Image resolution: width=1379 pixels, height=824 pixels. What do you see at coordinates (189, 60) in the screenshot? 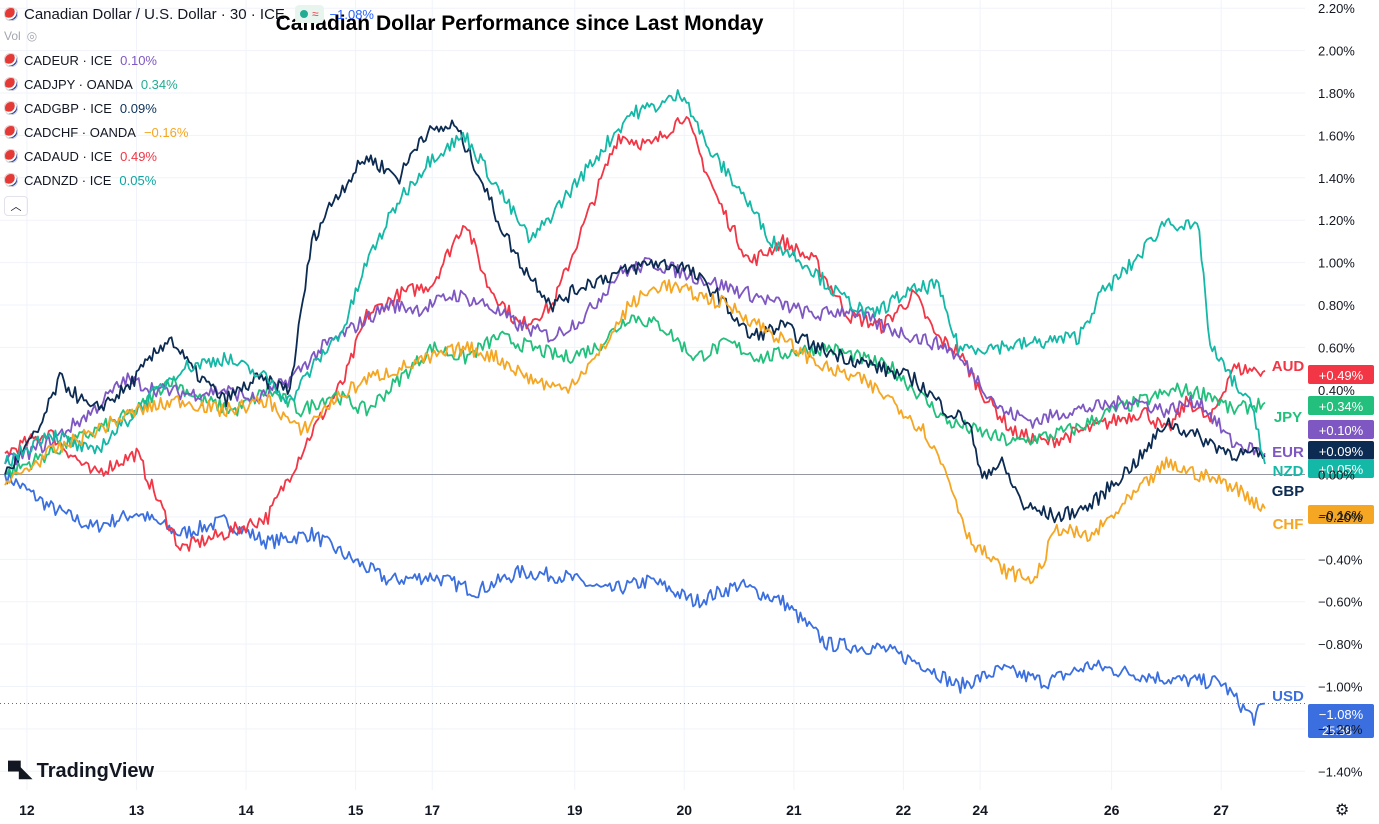
I see `legend-item: CADEUR · ICE 0.10%` at bounding box center [189, 60].